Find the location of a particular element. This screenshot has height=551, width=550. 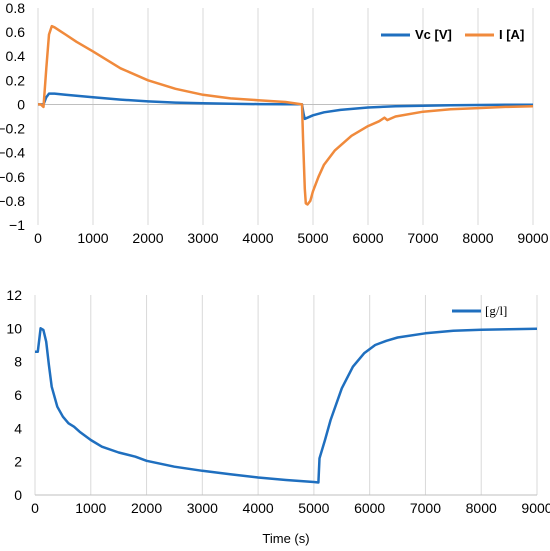

y-tick-label: 6 is located at coordinates (18, 395).